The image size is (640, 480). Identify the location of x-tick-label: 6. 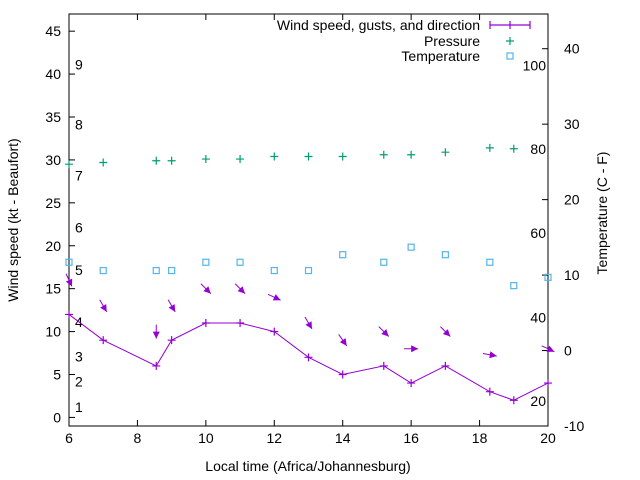
(69, 438).